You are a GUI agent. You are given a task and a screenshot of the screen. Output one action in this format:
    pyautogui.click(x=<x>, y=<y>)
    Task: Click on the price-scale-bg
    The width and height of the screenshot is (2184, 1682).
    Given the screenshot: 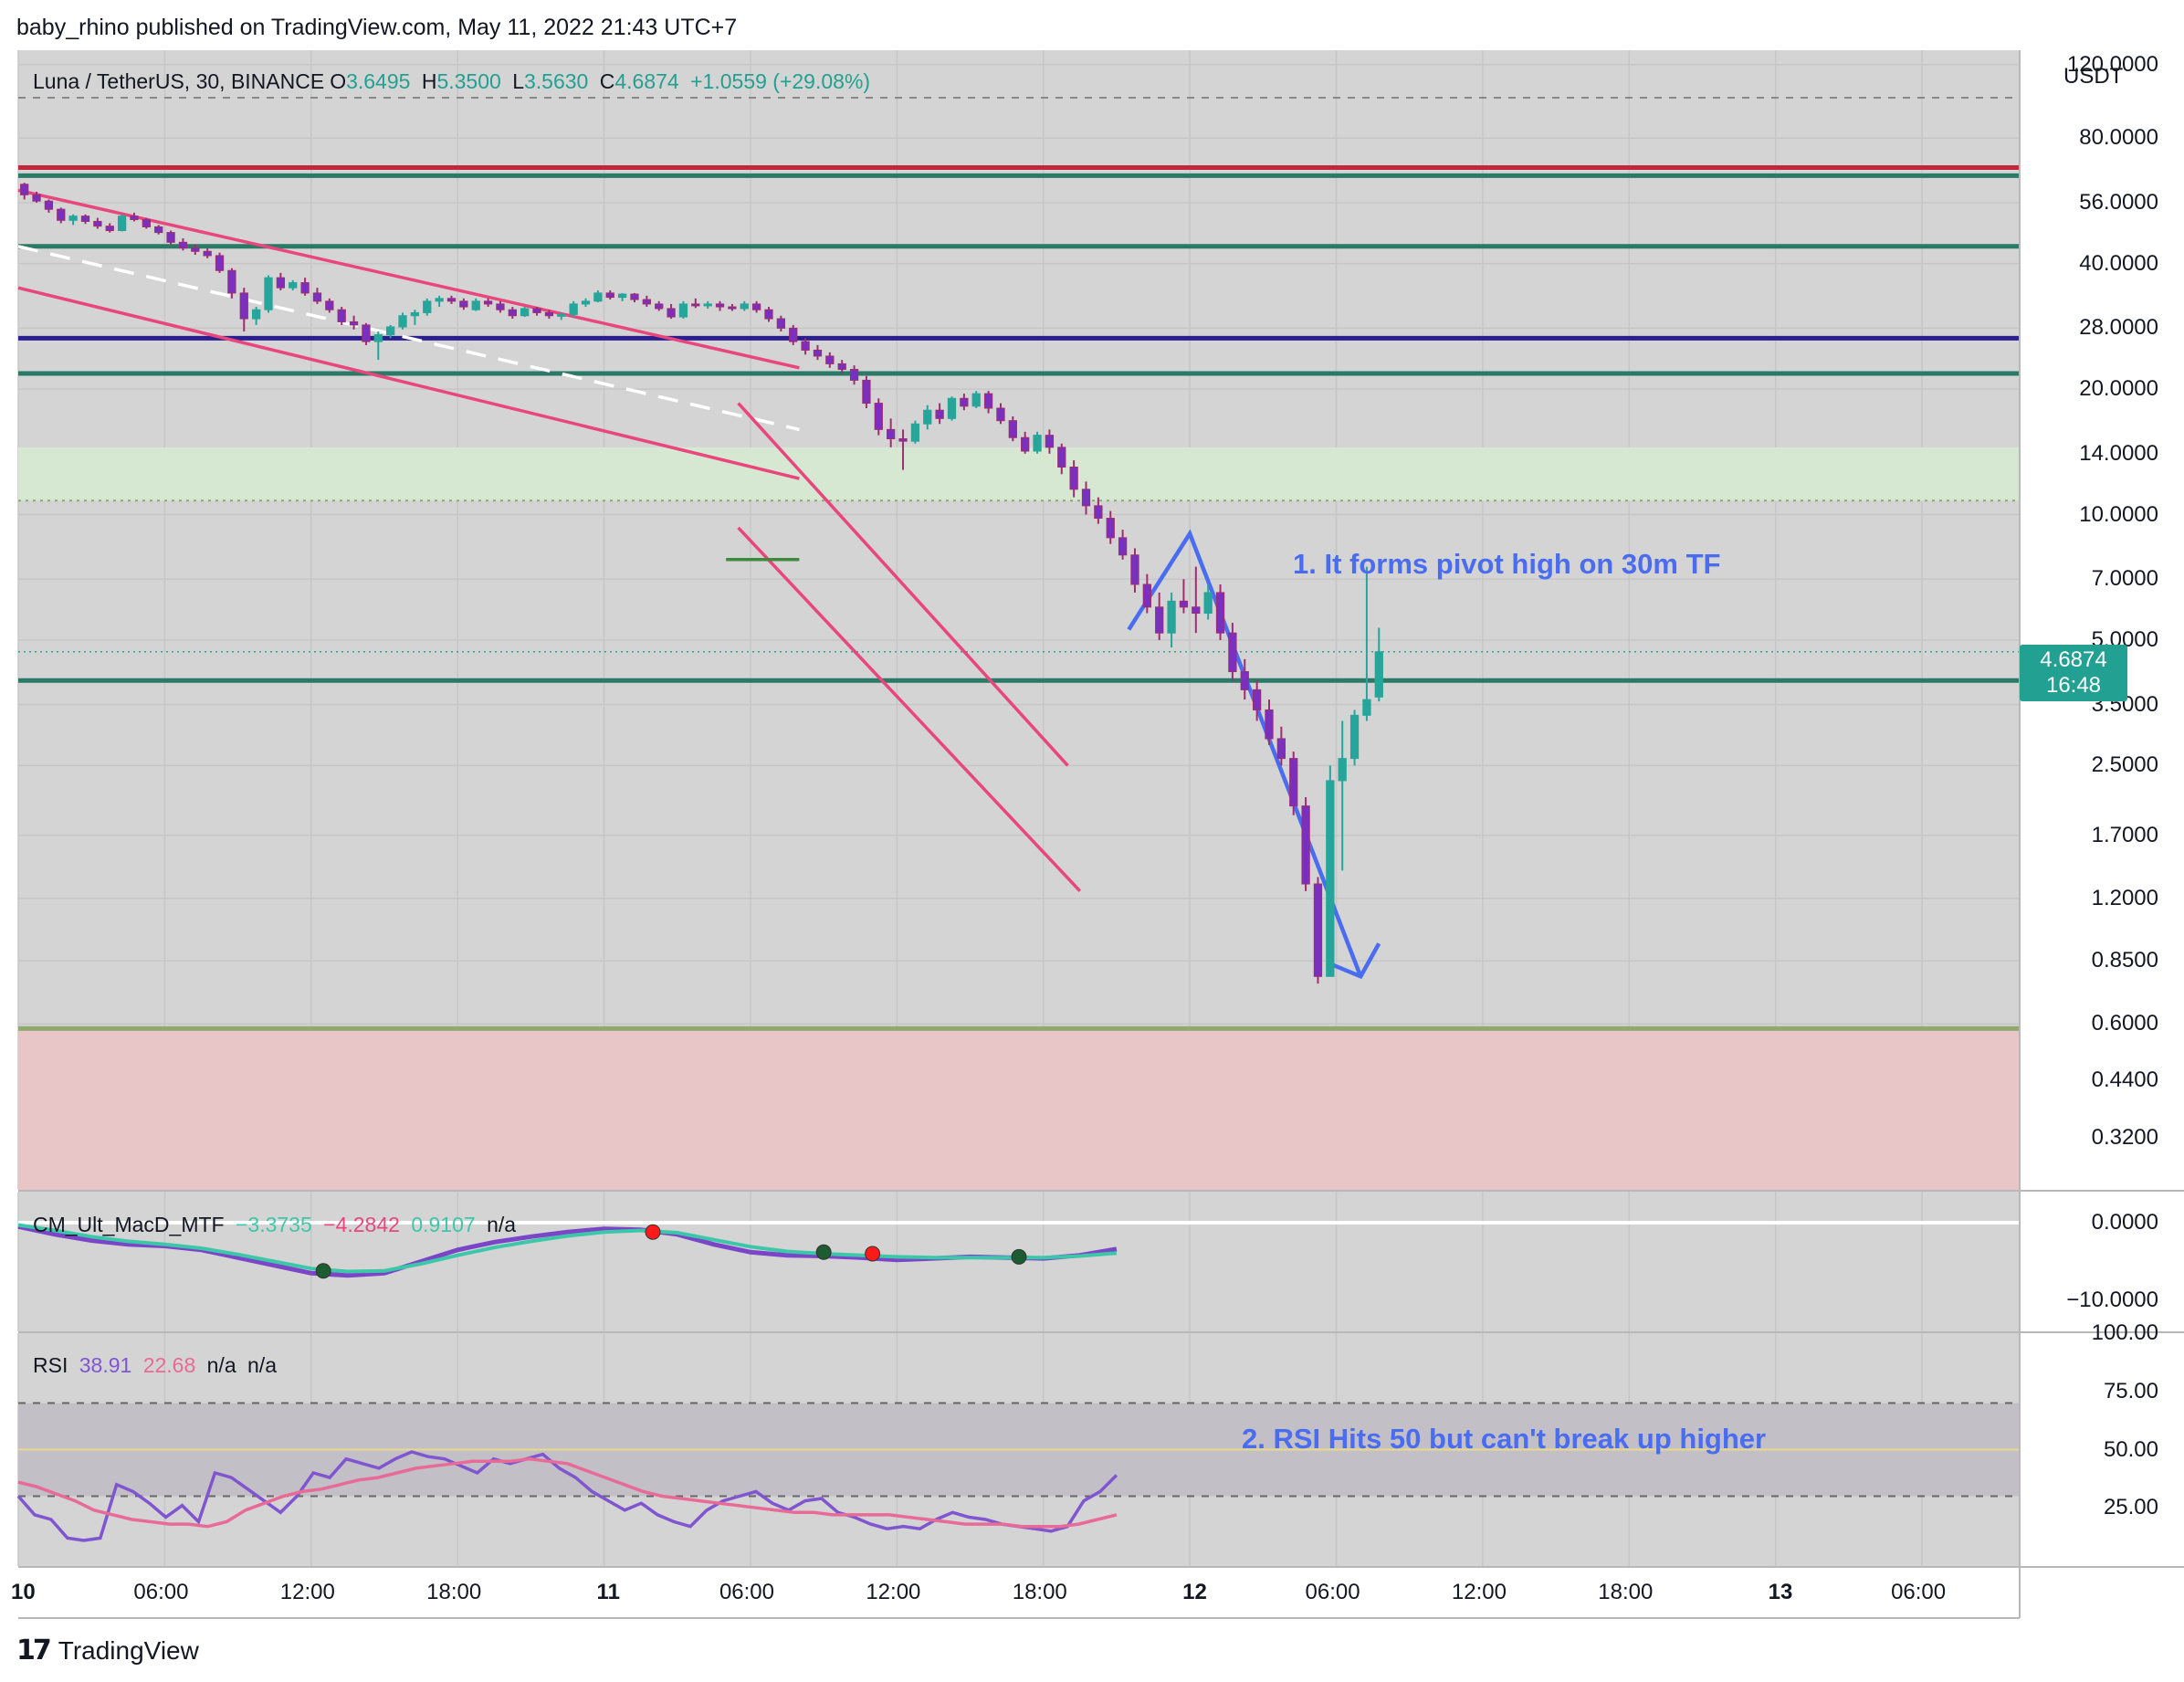 What is the action you would take?
    pyautogui.click(x=2102, y=808)
    